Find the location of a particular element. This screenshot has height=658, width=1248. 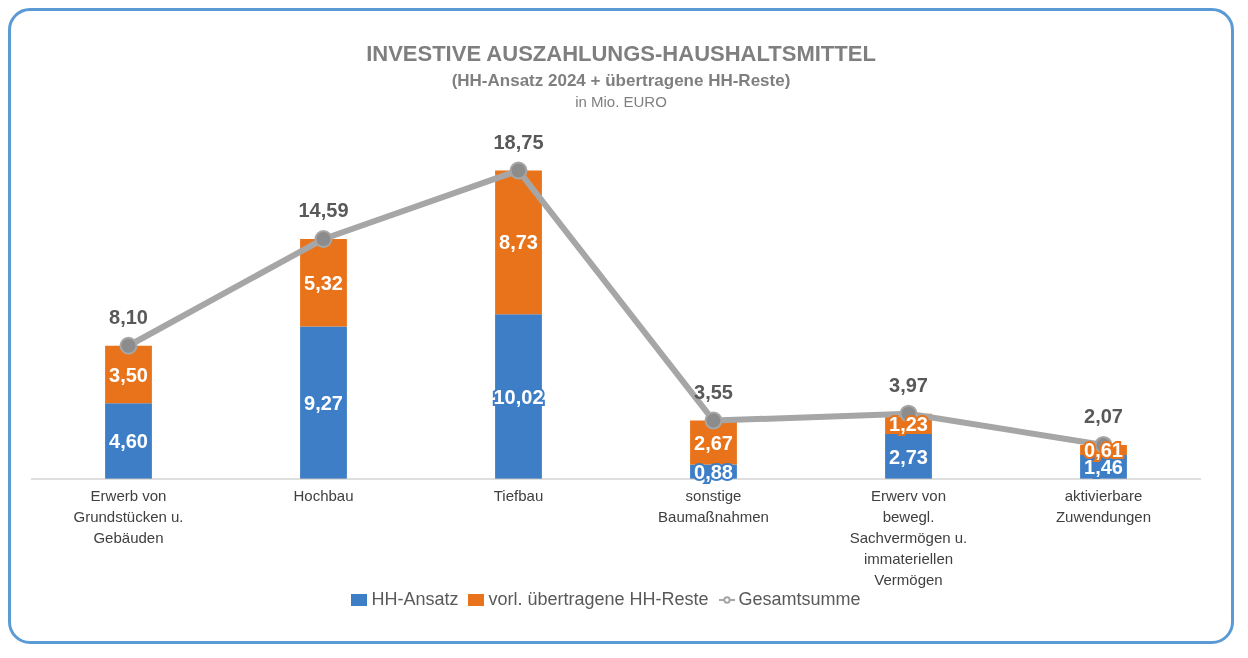

data-label: 5,32 is located at coordinates (323, 282).